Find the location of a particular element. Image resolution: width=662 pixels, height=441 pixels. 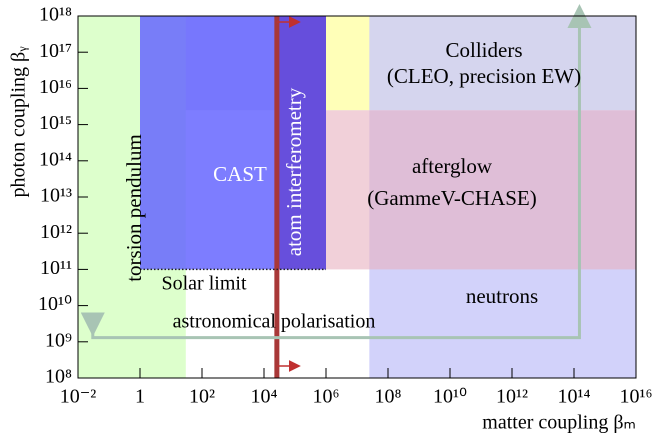

x-tick-label: 10² is located at coordinates (202, 397).